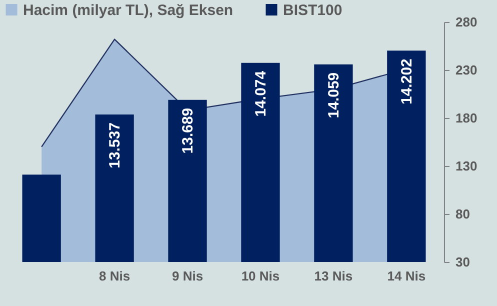  Describe the element at coordinates (261, 93) in the screenshot. I see `data-label: 14.074` at that location.